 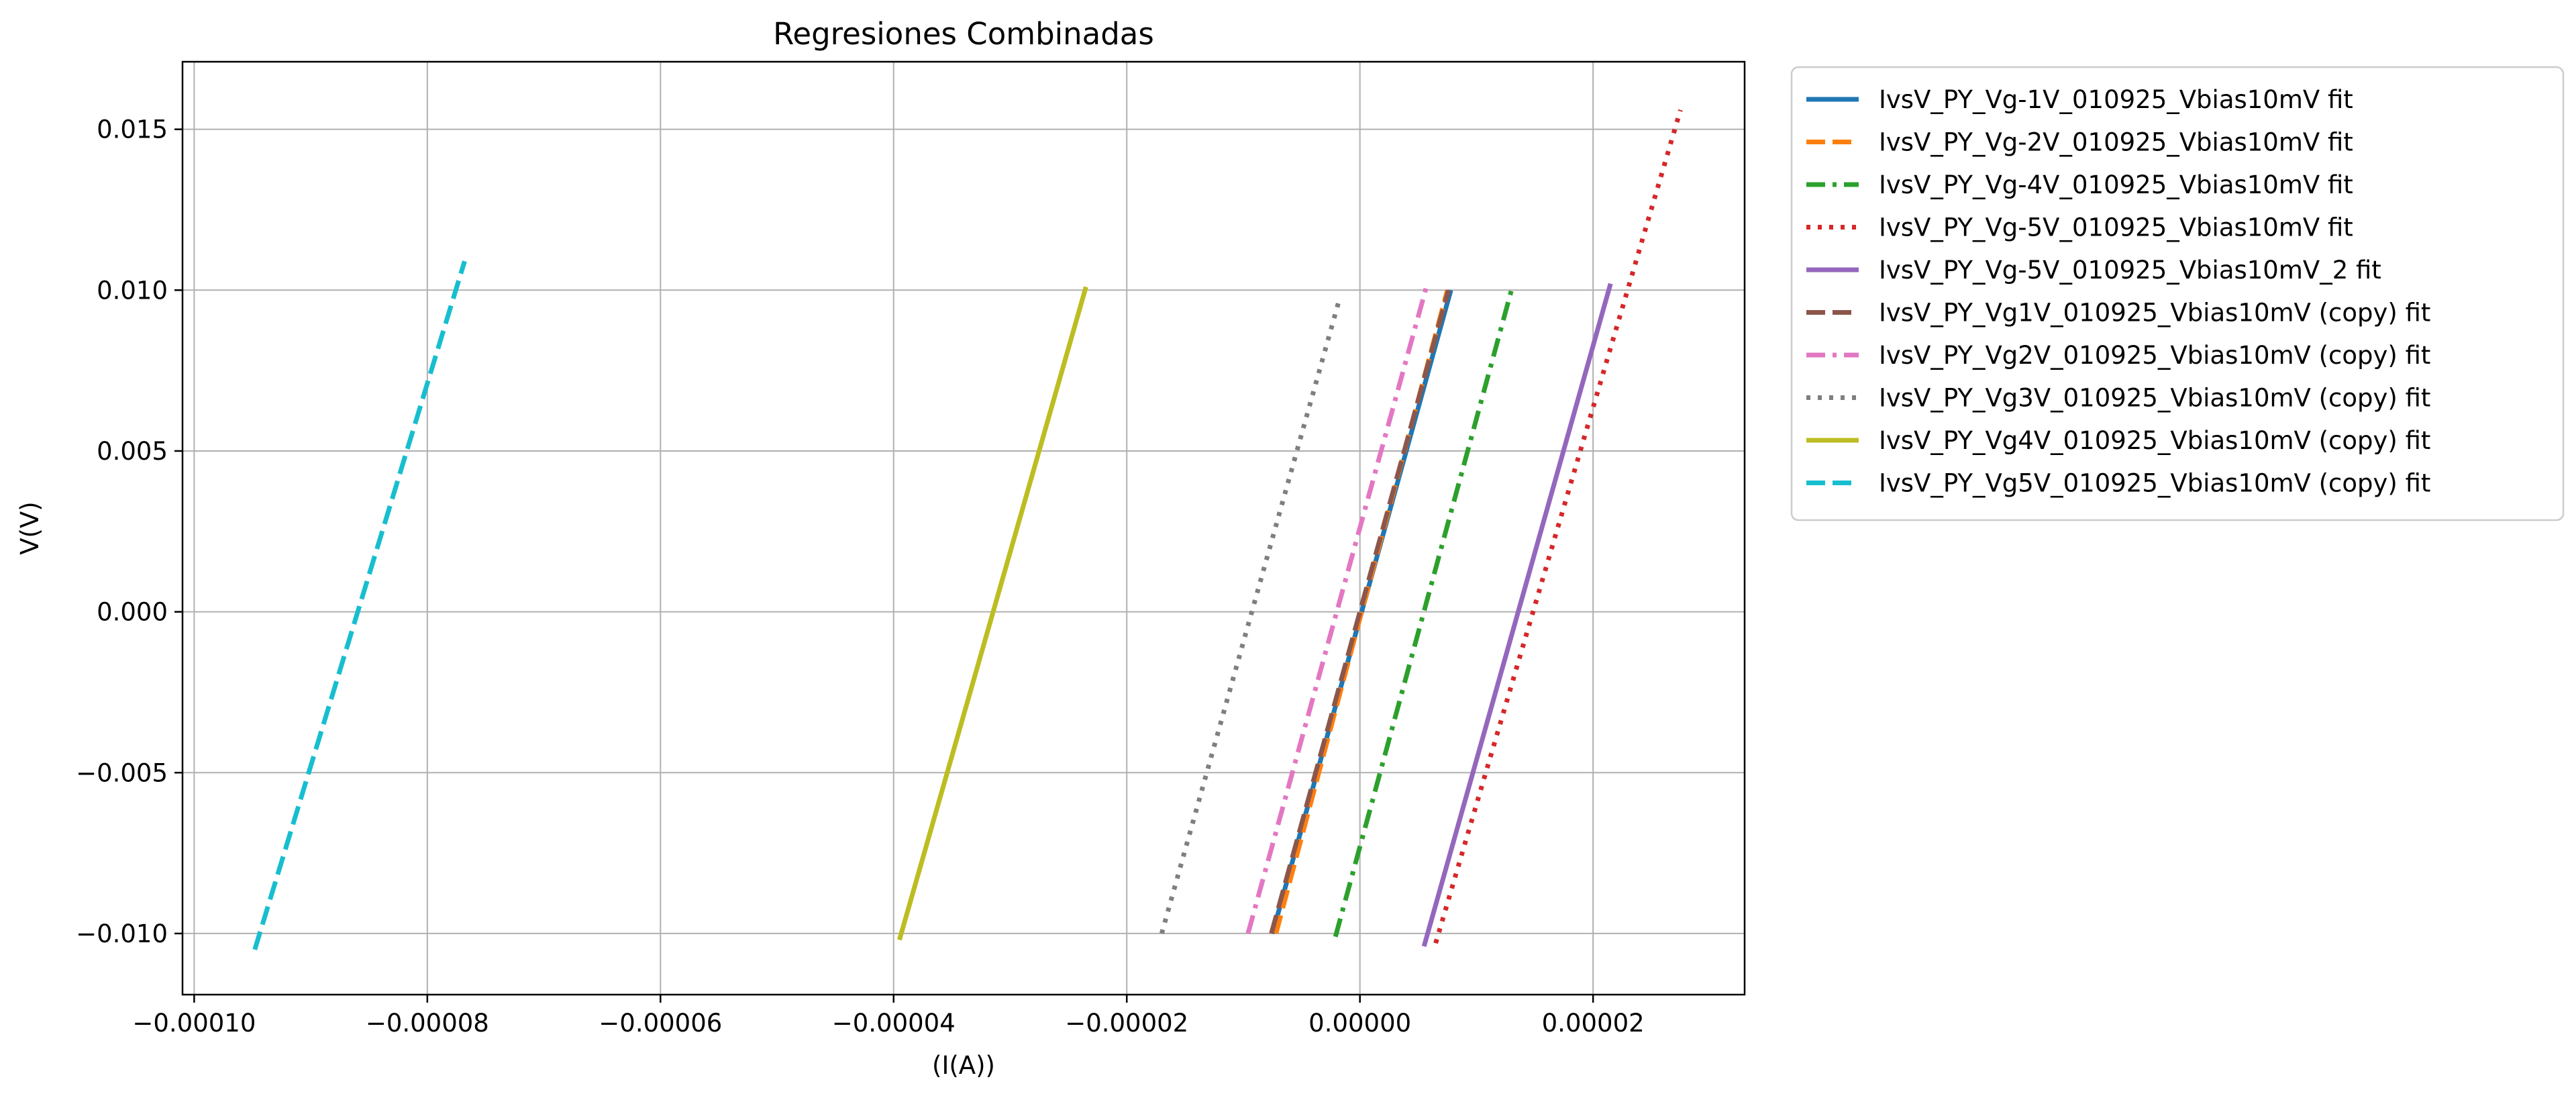 What do you see at coordinates (2116, 142) in the screenshot?
I see `legend-entry-label-1: IvsV_PY_Vg-2V_010925_Vbias10mV fit` at bounding box center [2116, 142].